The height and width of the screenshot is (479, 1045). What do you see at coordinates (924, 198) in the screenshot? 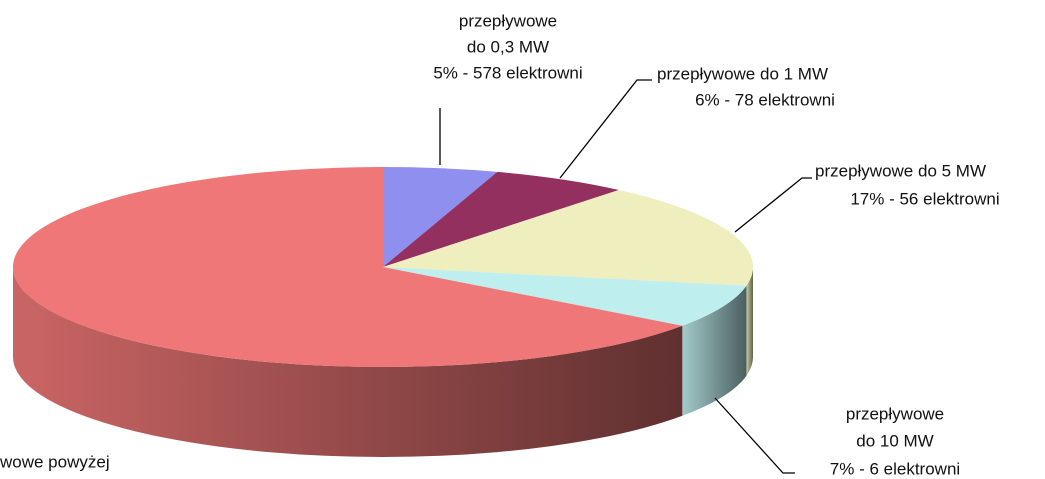
I see `value-label: 17% - 56 elektrowni` at bounding box center [924, 198].